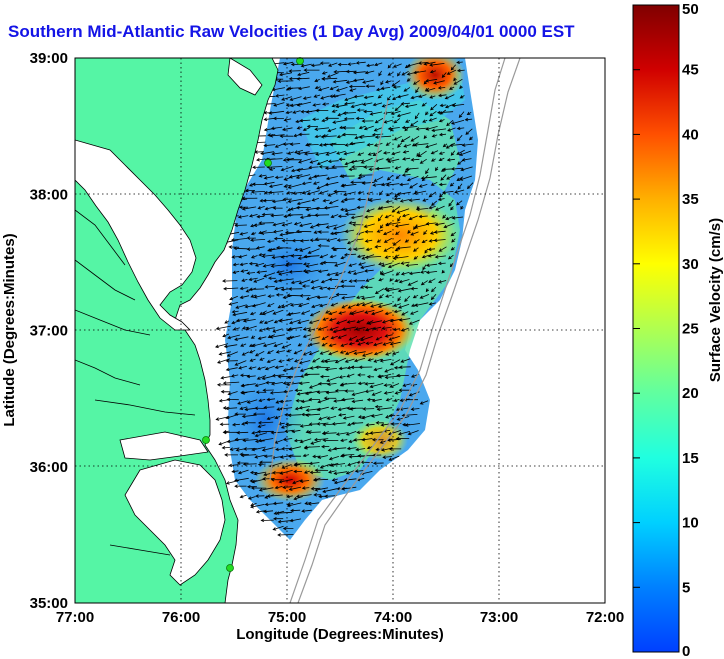  What do you see at coordinates (268, 163) in the screenshot?
I see `station-marker` at bounding box center [268, 163].